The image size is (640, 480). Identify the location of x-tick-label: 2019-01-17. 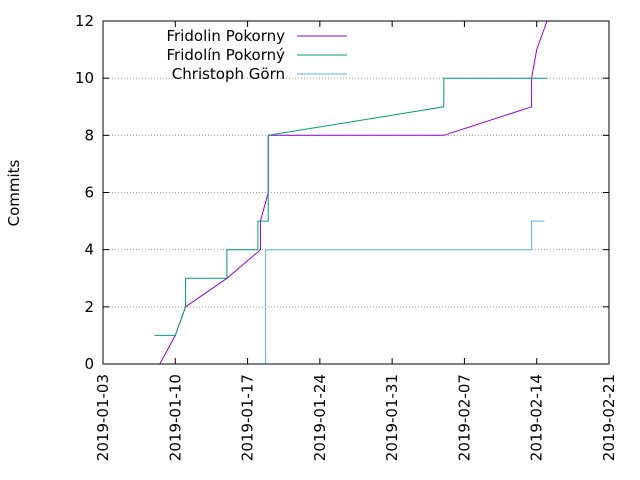
(248, 417).